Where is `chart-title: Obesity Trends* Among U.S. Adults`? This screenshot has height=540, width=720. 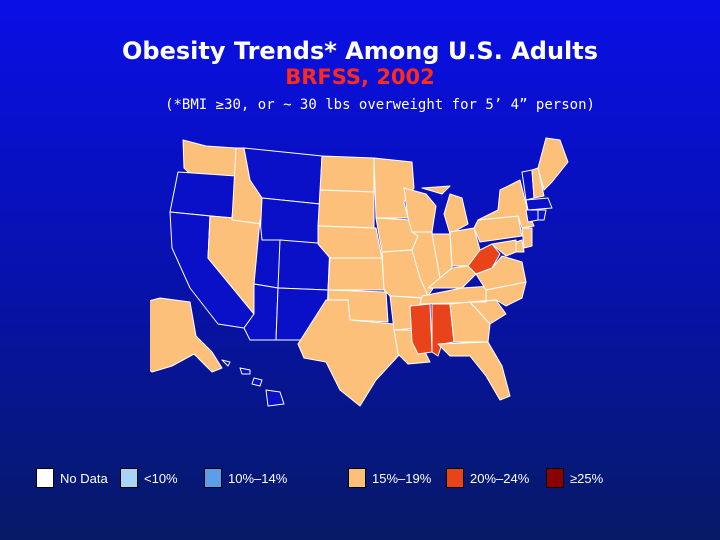 chart-title: Obesity Trends* Among U.S. Adults is located at coordinates (360, 51).